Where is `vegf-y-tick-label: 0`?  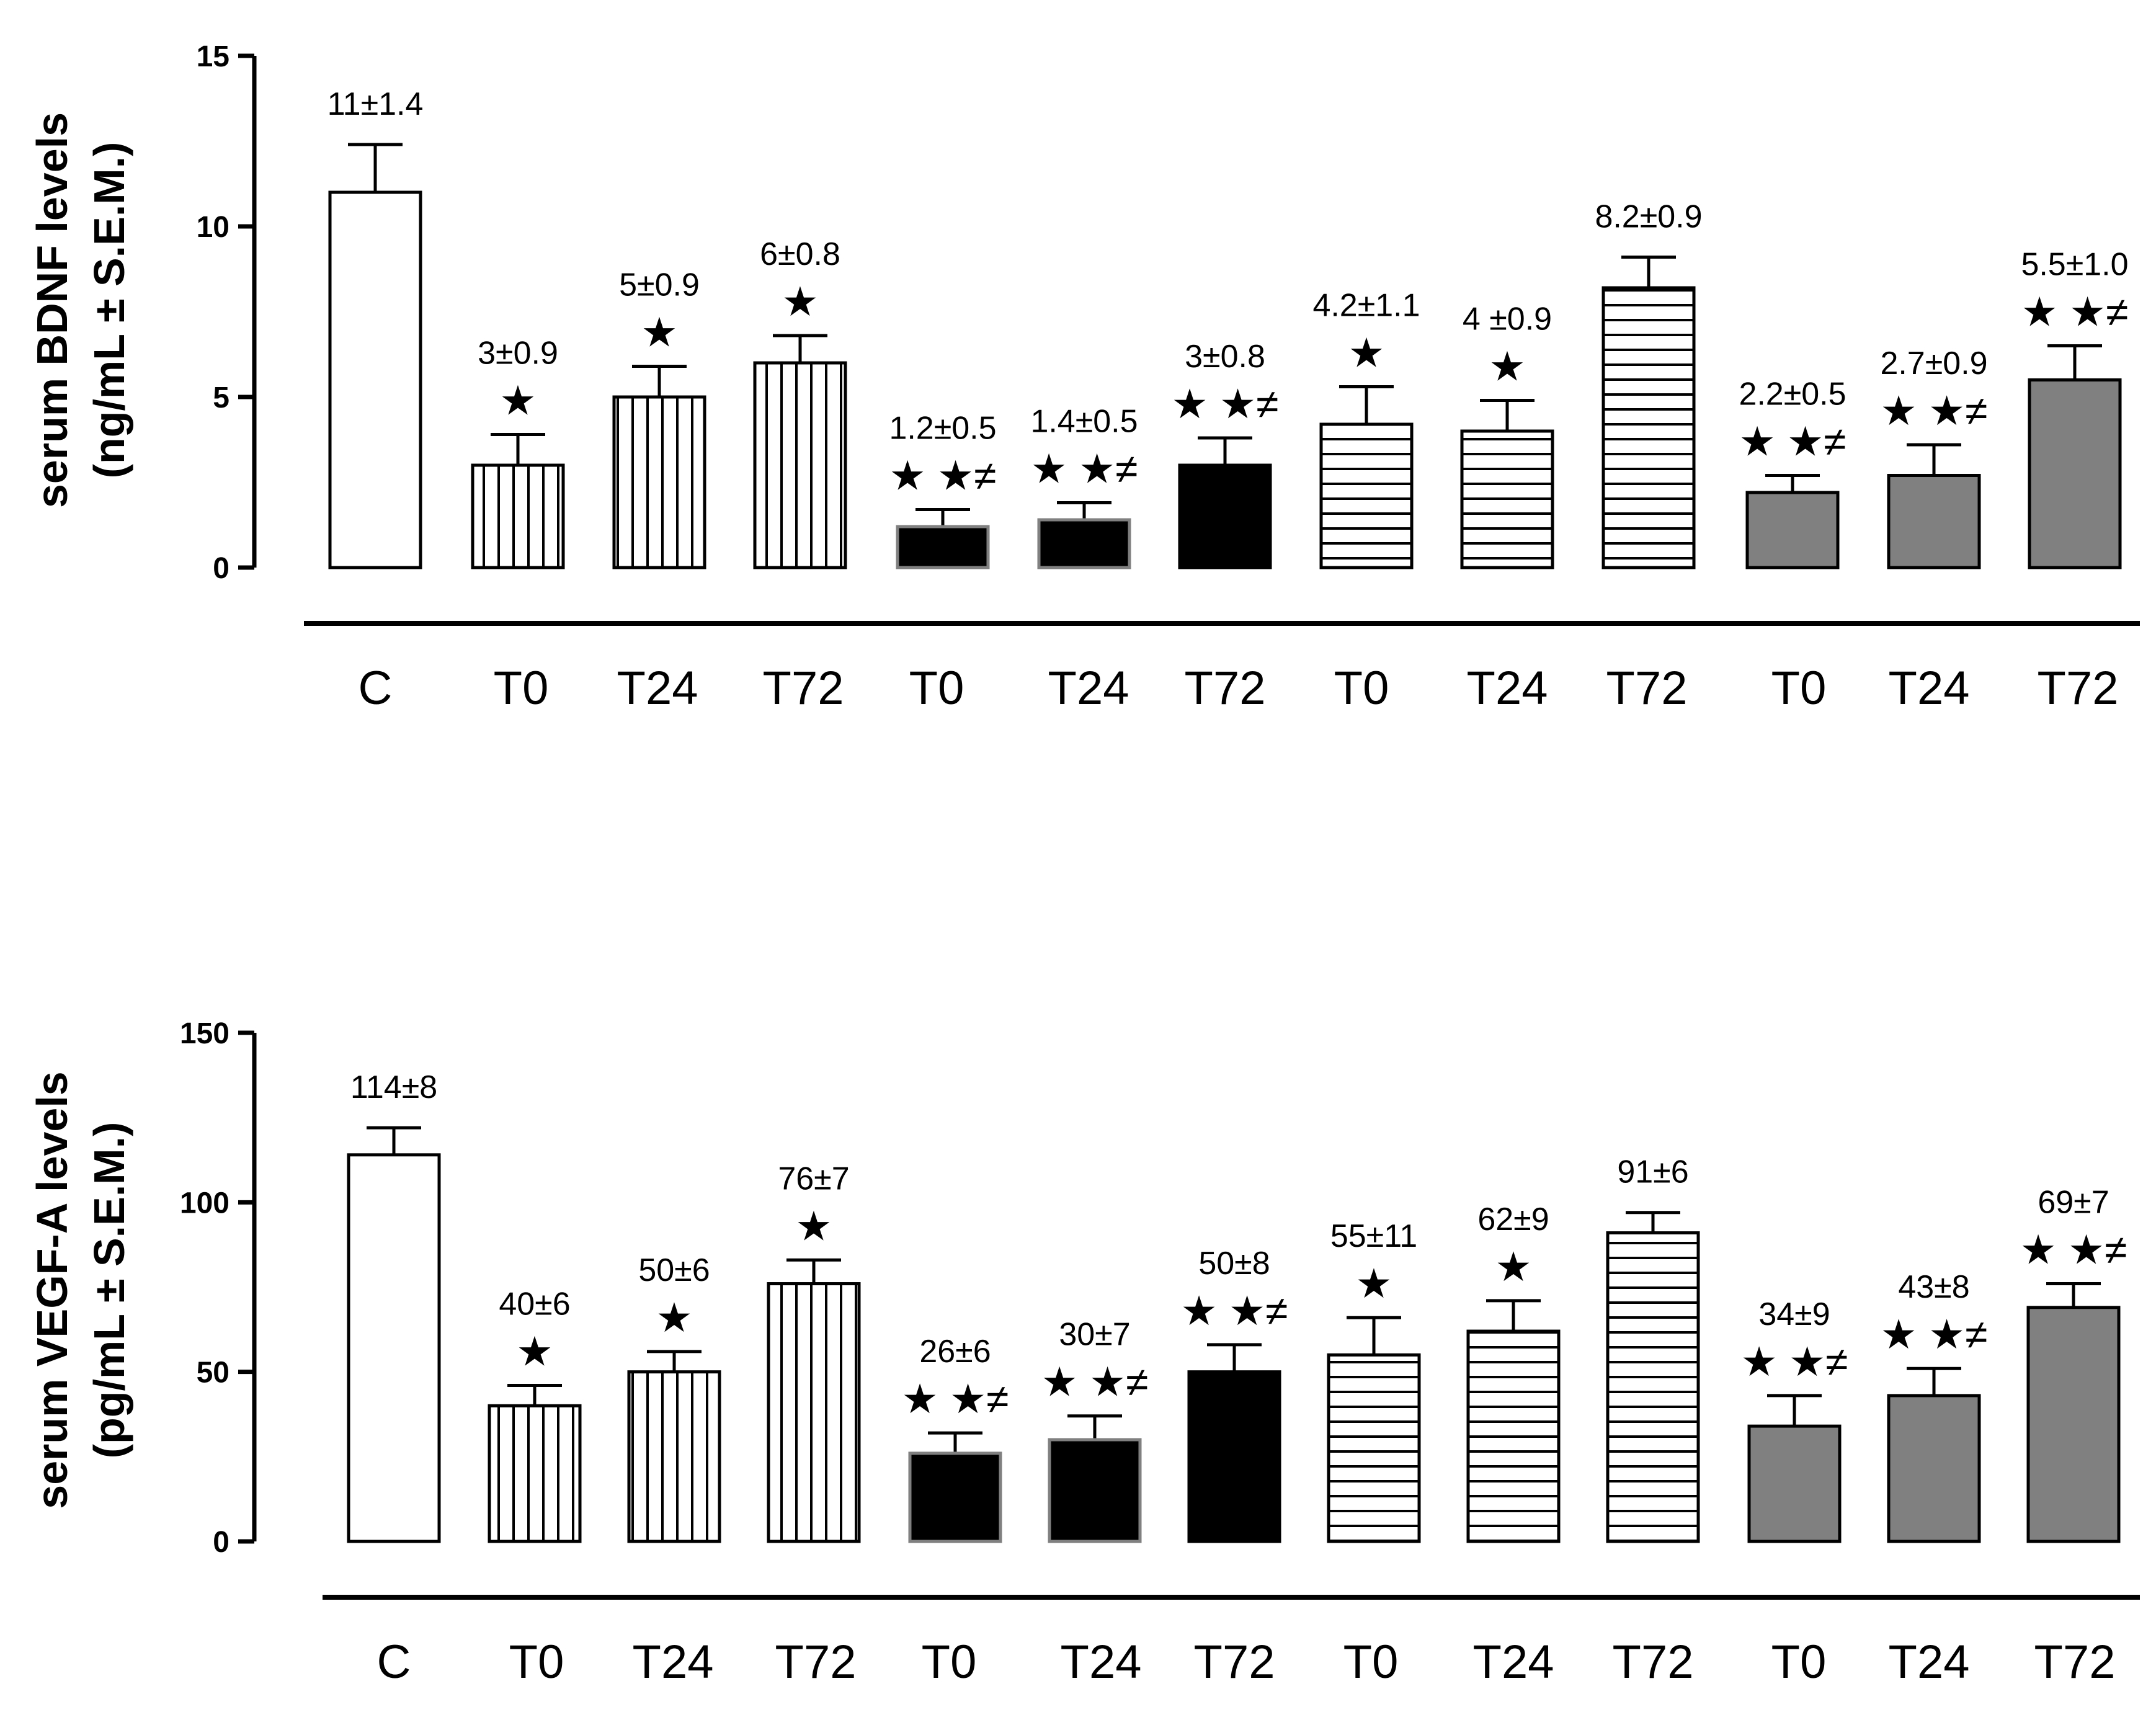
vegf-y-tick-label: 0 is located at coordinates (221, 1542).